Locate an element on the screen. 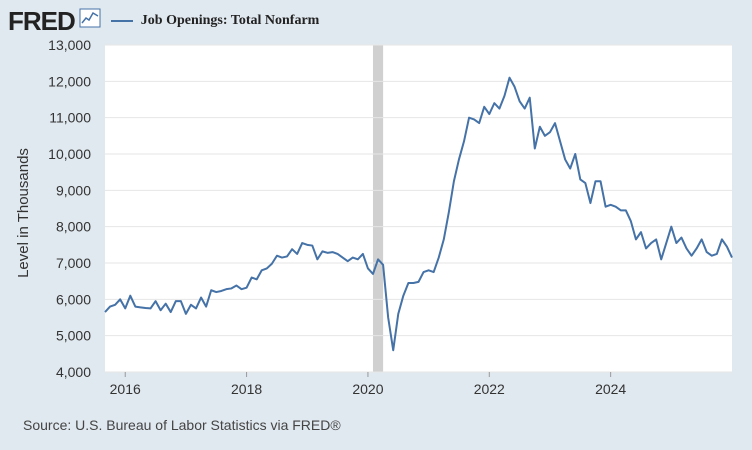 The width and height of the screenshot is (752, 450). fred-logo: FRED is located at coordinates (42, 21).